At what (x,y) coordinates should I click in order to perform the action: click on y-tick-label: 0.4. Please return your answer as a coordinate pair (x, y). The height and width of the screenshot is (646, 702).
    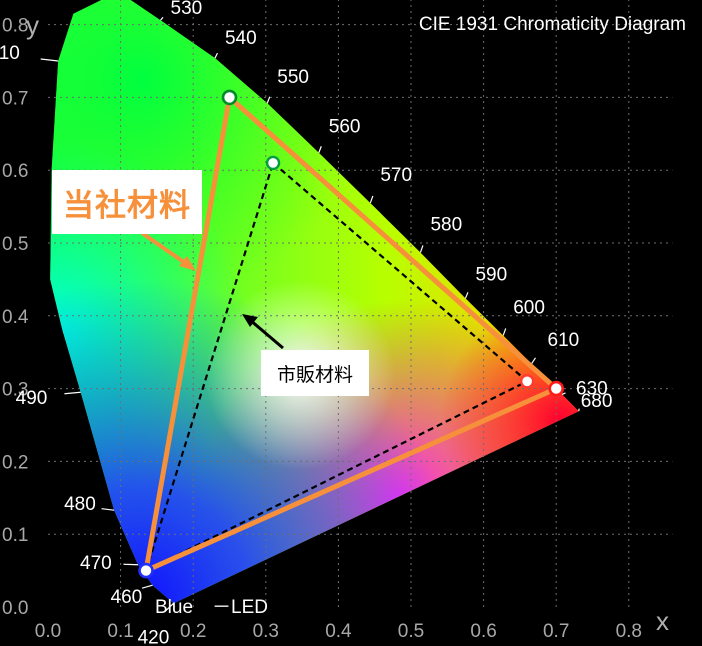
    Looking at the image, I should click on (15, 317).